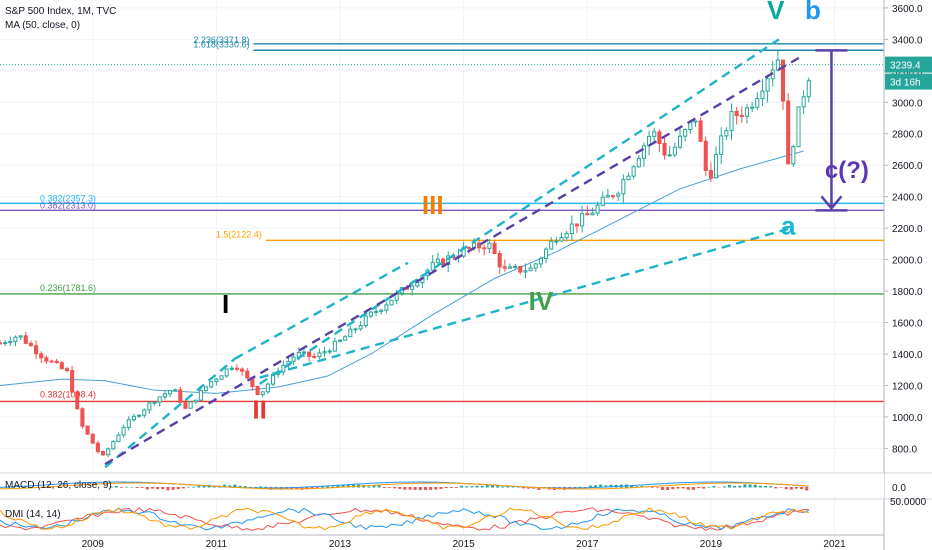 This screenshot has width=932, height=550. What do you see at coordinates (813, 12) in the screenshot?
I see `wave-label: b` at bounding box center [813, 12].